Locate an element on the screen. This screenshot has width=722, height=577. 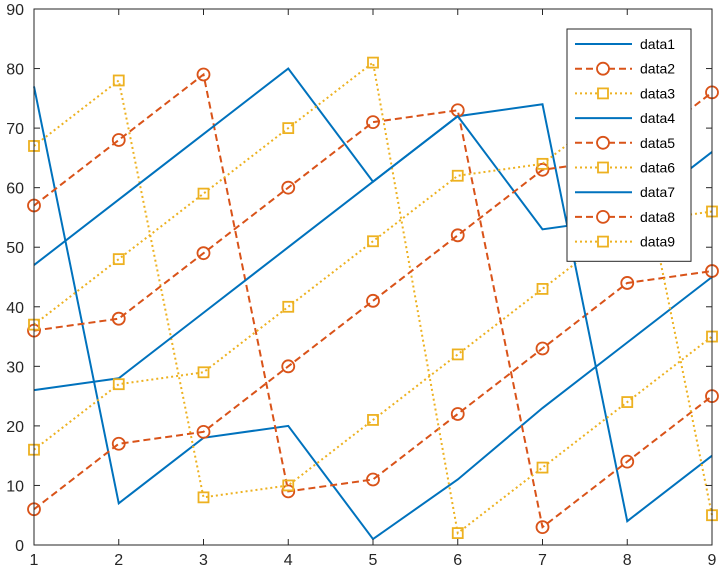
y-tick-label: 80 is located at coordinates (15, 70).